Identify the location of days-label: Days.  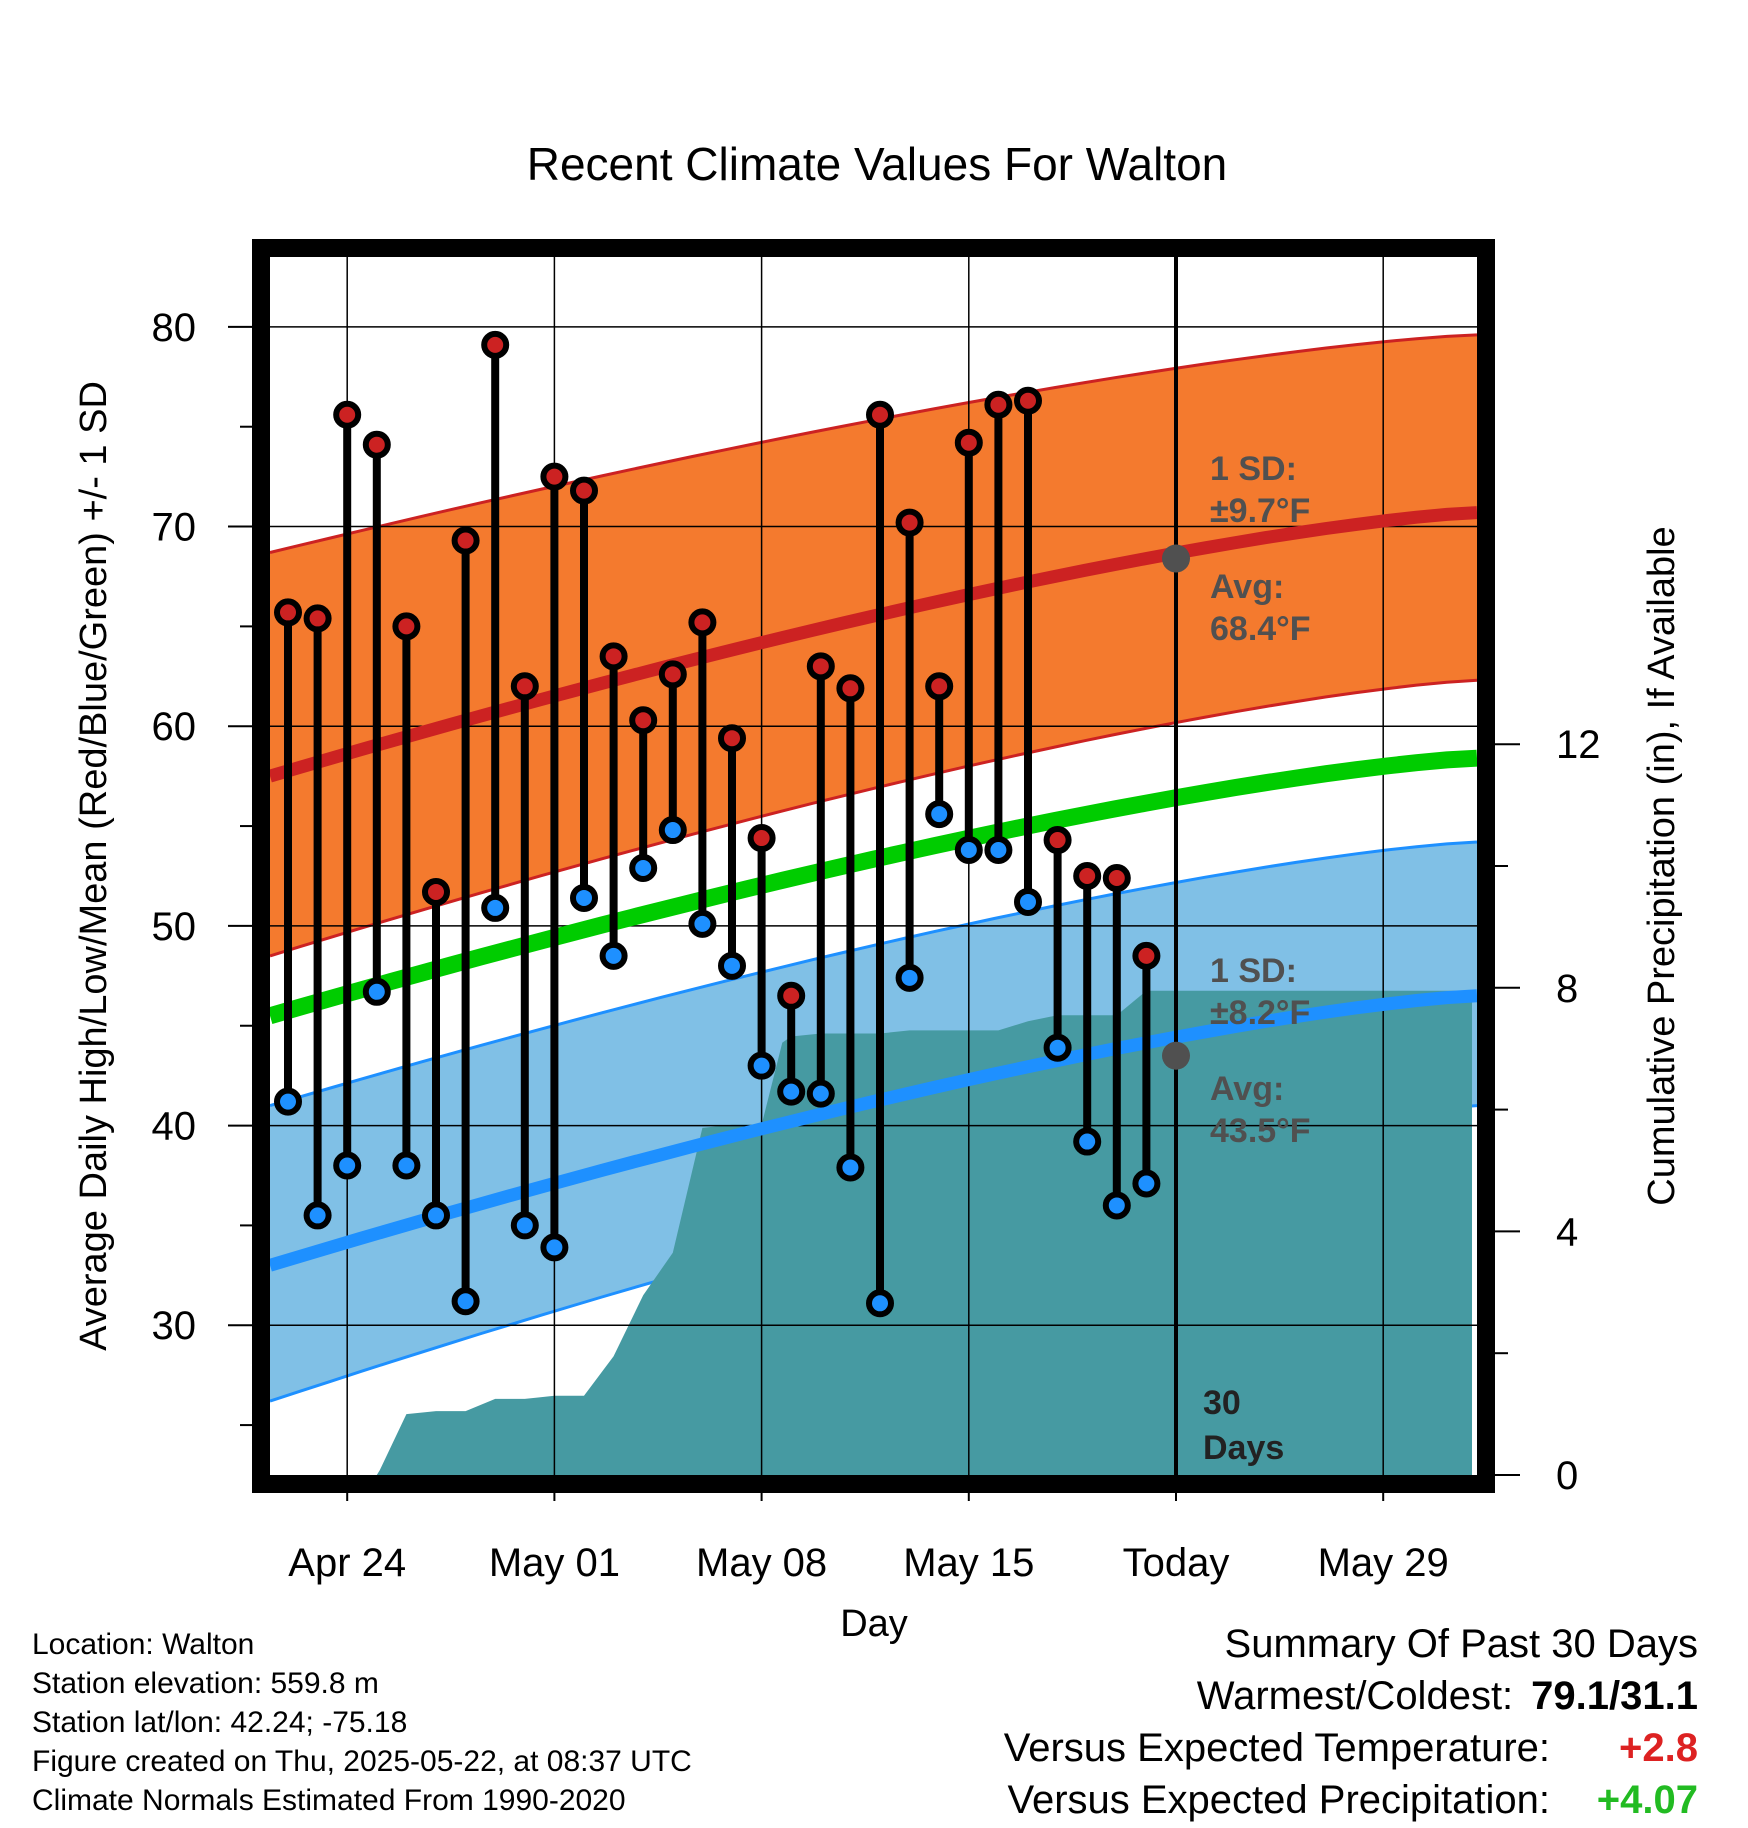
(1243, 1448).